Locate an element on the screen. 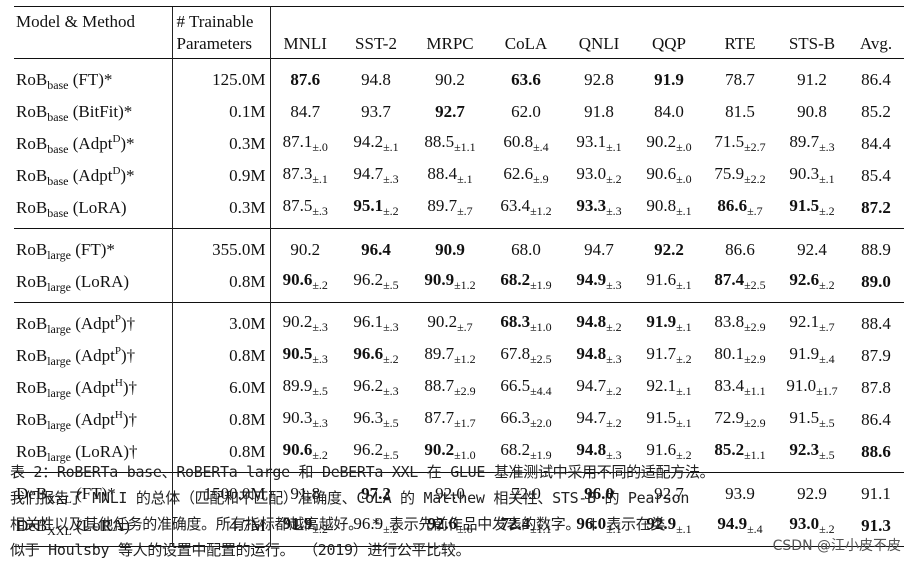 This screenshot has height=565, width=913. score-value: 68.0 is located at coordinates (526, 249).